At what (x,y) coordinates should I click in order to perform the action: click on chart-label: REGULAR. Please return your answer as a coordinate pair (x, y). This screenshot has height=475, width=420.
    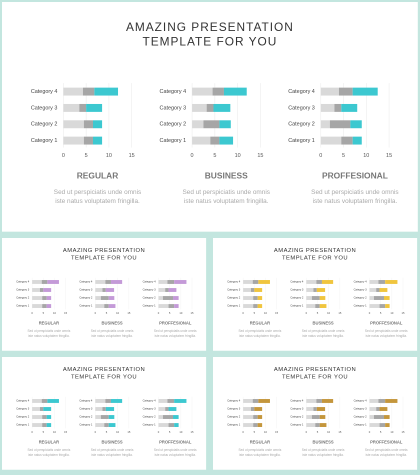
    Looking at the image, I should click on (49, 323).